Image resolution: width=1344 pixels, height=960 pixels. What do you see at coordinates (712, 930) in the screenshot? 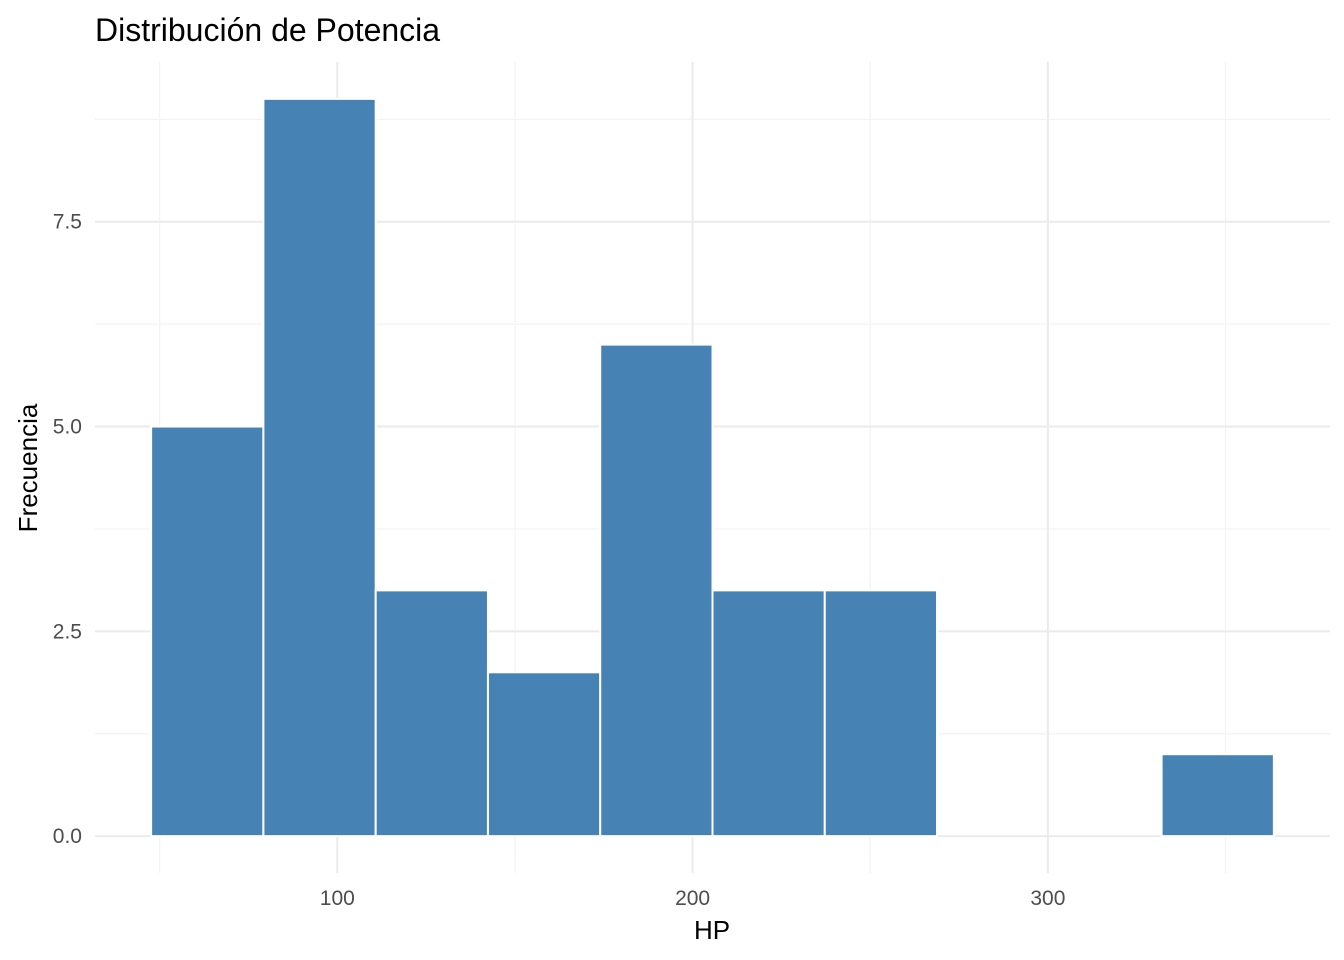
I see `x-axis-title: HP` at bounding box center [712, 930].